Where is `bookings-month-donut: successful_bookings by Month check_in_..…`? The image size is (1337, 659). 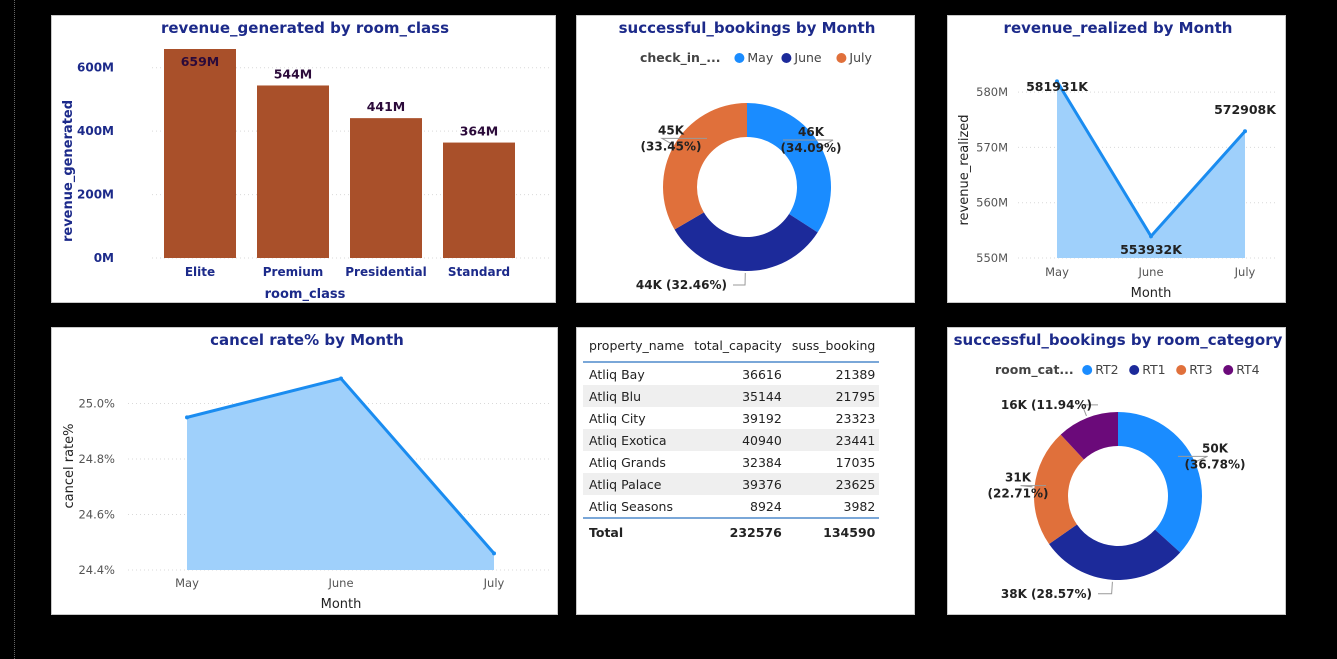
bookings-month-donut: successful_bookings by Month check_in_..… is located at coordinates (747, 155).